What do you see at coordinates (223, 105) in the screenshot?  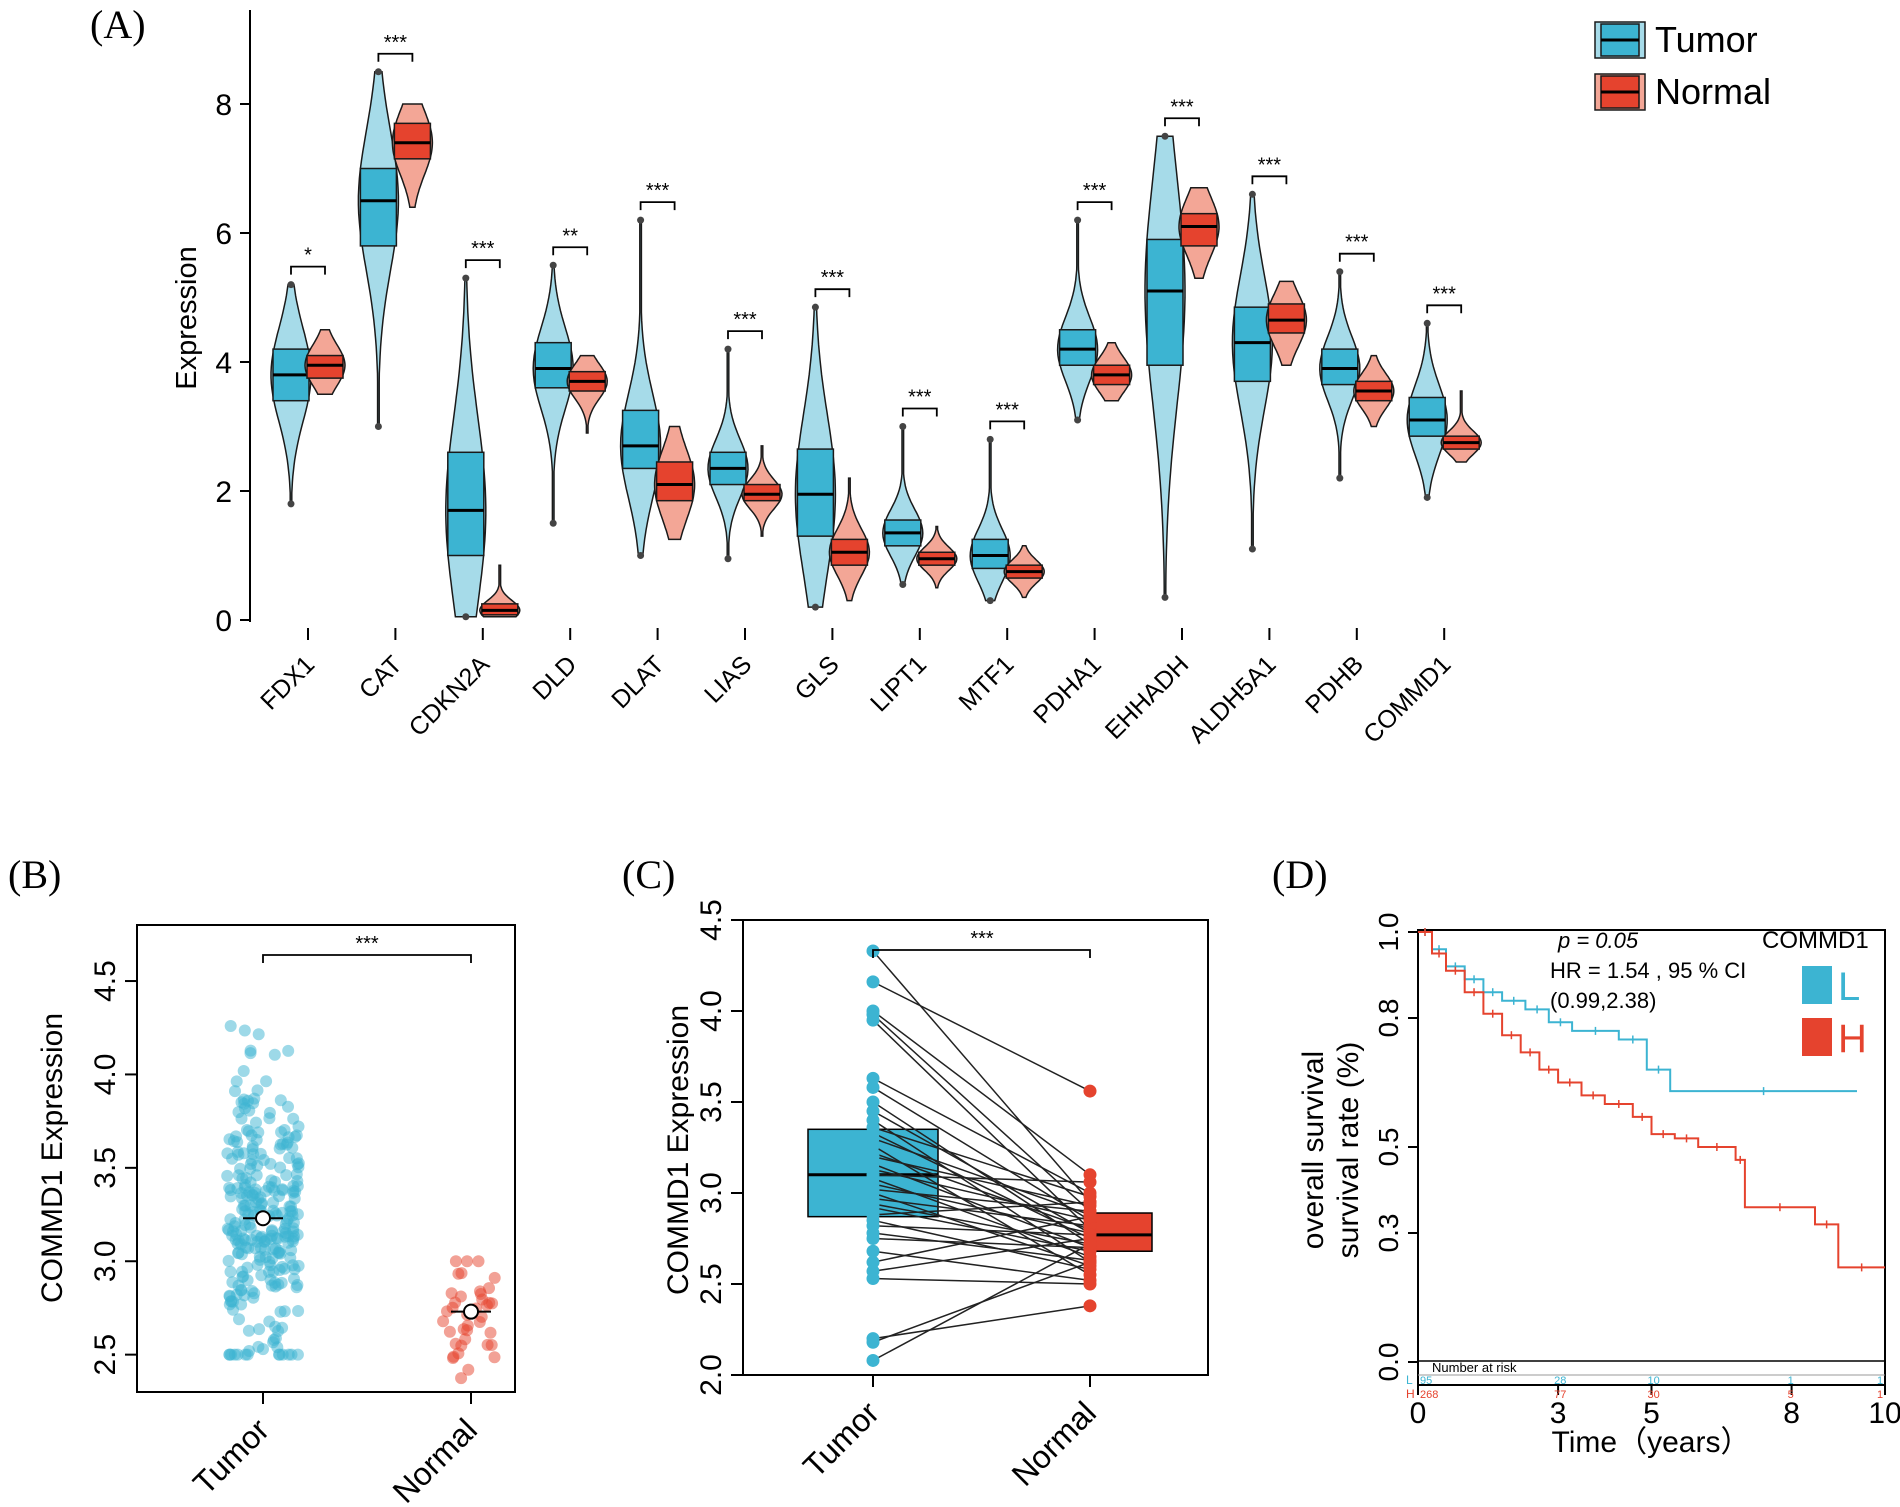 I see `y-tick-label: 8` at bounding box center [223, 105].